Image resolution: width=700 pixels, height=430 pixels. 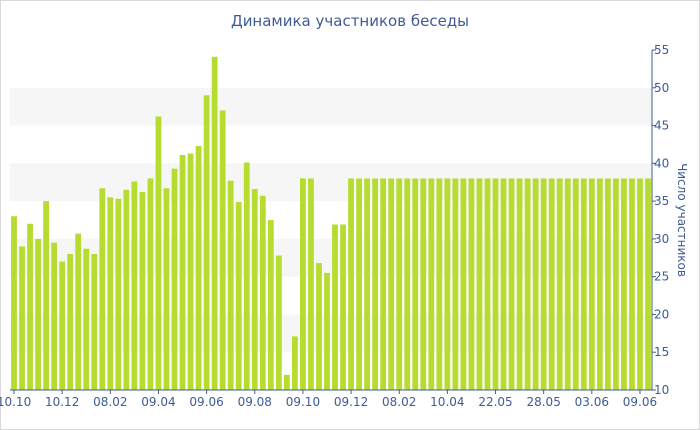 What do you see at coordinates (661, 163) in the screenshot?
I see `y-tick-label: 40` at bounding box center [661, 163].